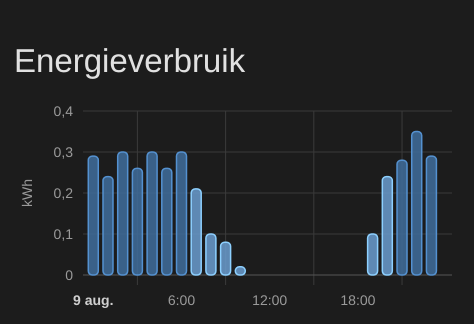  What do you see at coordinates (93, 300) in the screenshot?
I see `x-tick-label: 9 aug.` at bounding box center [93, 300].